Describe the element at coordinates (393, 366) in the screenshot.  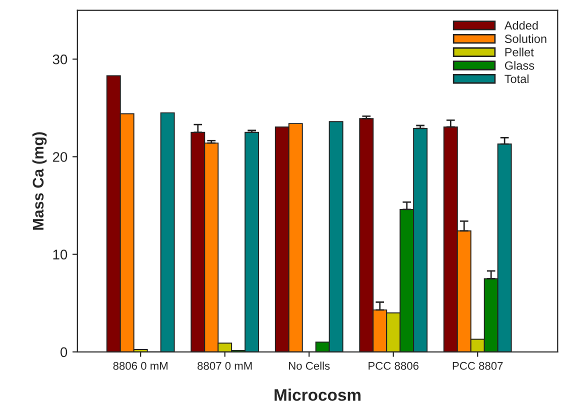
I see `x-tick-label: PCC 8806` at that location.